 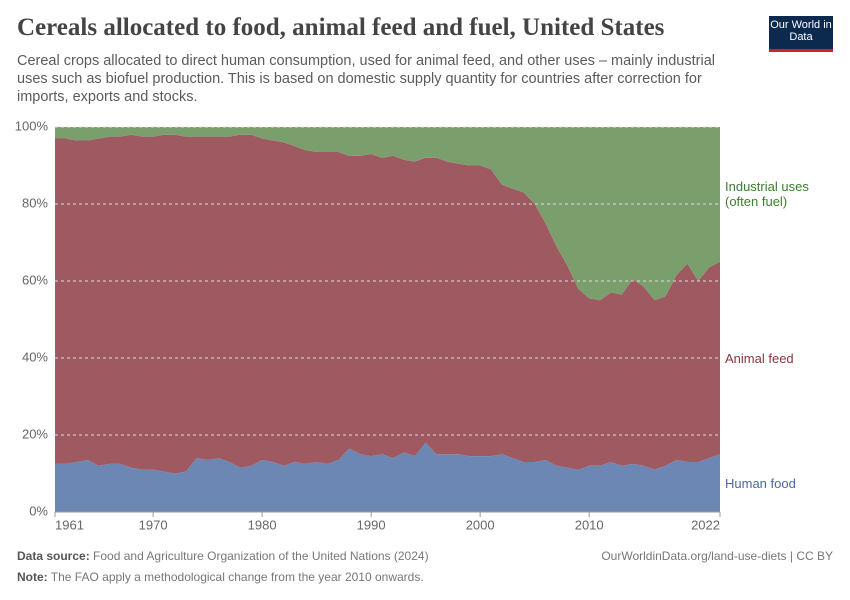 I want to click on x-tick-label: 1980, so click(x=262, y=524).